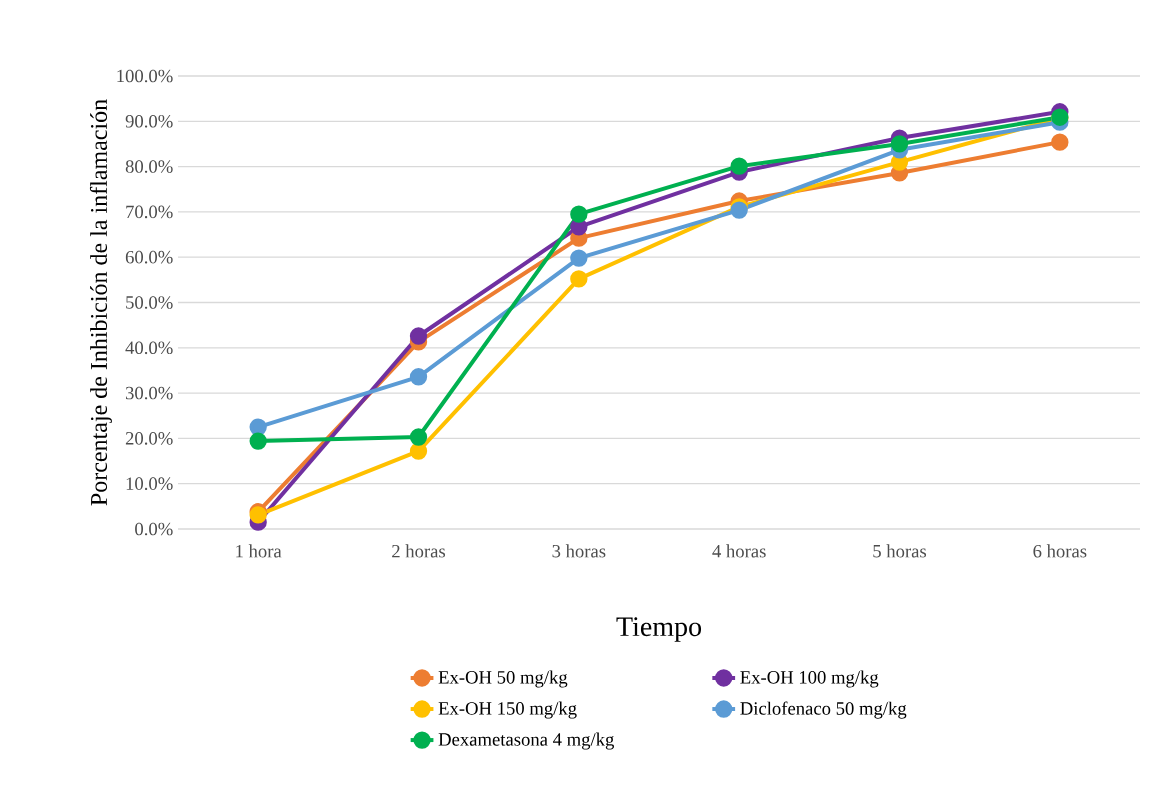 The height and width of the screenshot is (807, 1151). I want to click on y-tick-label: 20.0%, so click(149, 438).